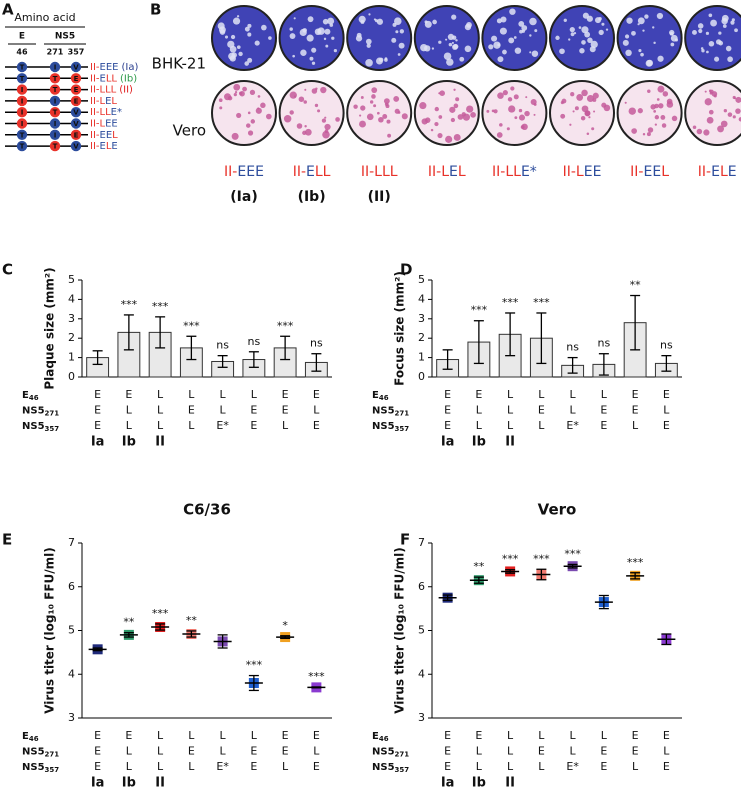 The image size is (741, 792). I want to click on residue: T, so click(55, 90).